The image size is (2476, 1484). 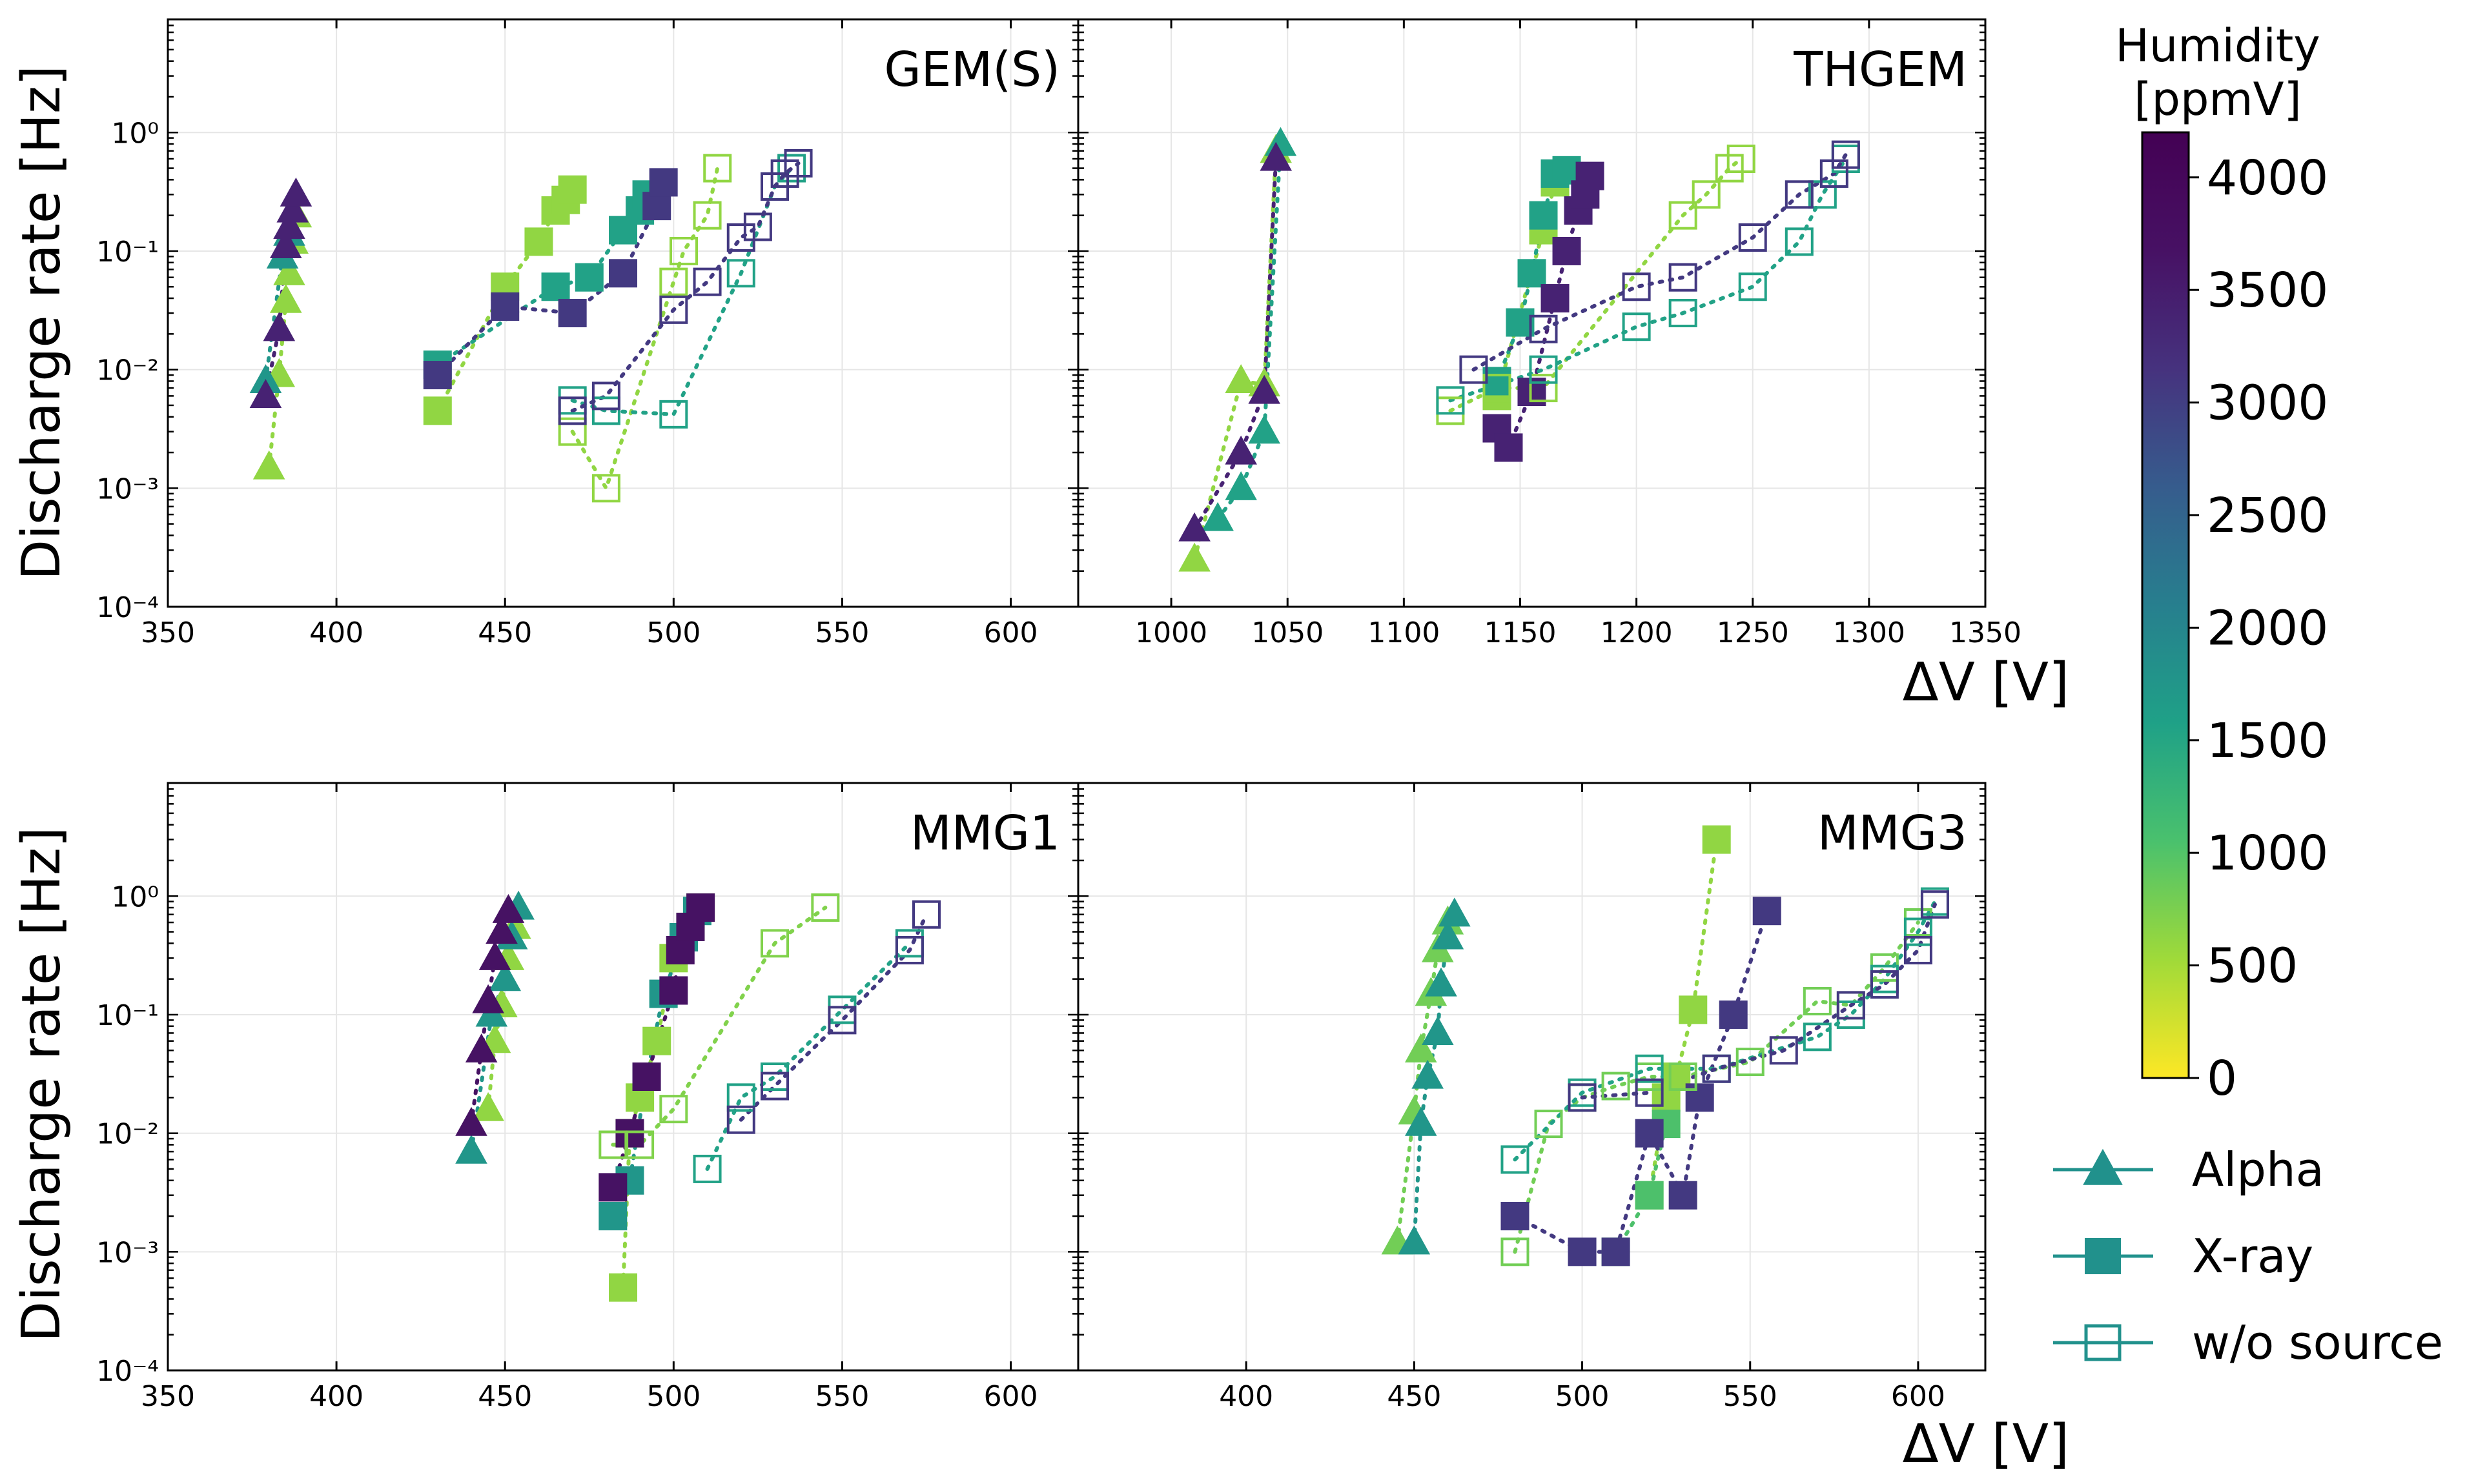 What do you see at coordinates (2267, 628) in the screenshot?
I see `colorbar-tick-label: 2000` at bounding box center [2267, 628].